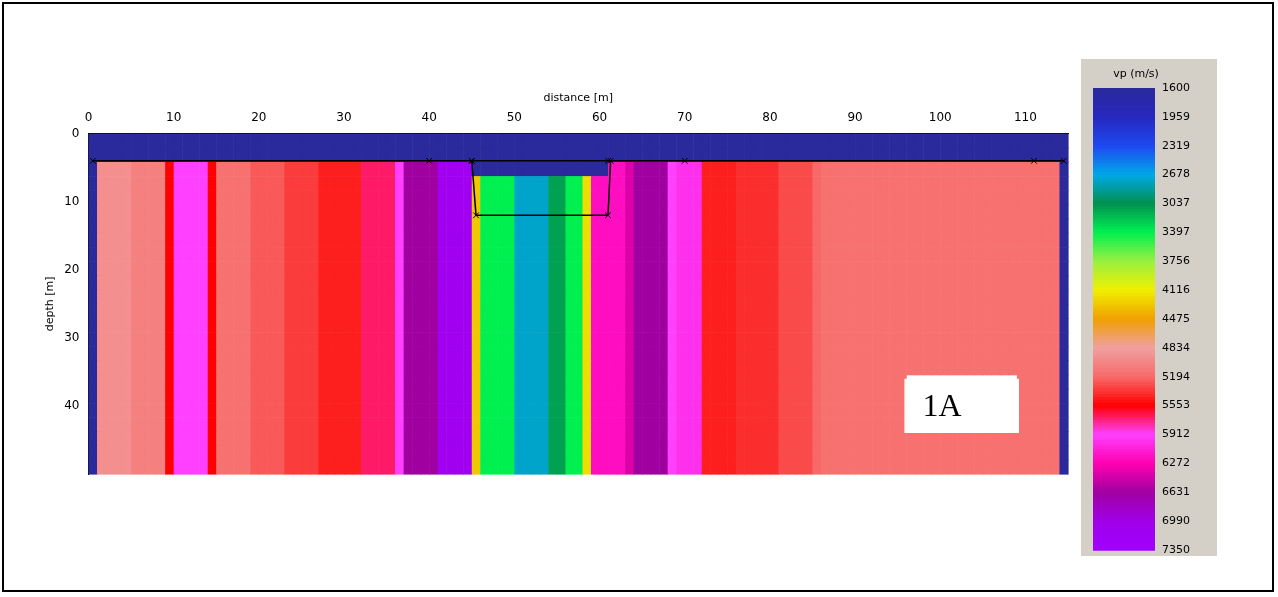 This screenshot has width=1278, height=597. What do you see at coordinates (1176, 434) in the screenshot?
I see `color-bar-label: 5912` at bounding box center [1176, 434].